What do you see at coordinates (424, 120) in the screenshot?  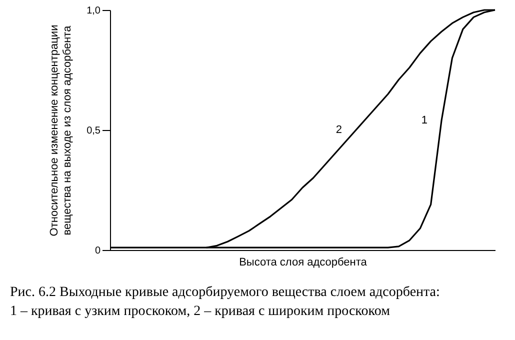 I see `series-label: 1` at bounding box center [424, 120].